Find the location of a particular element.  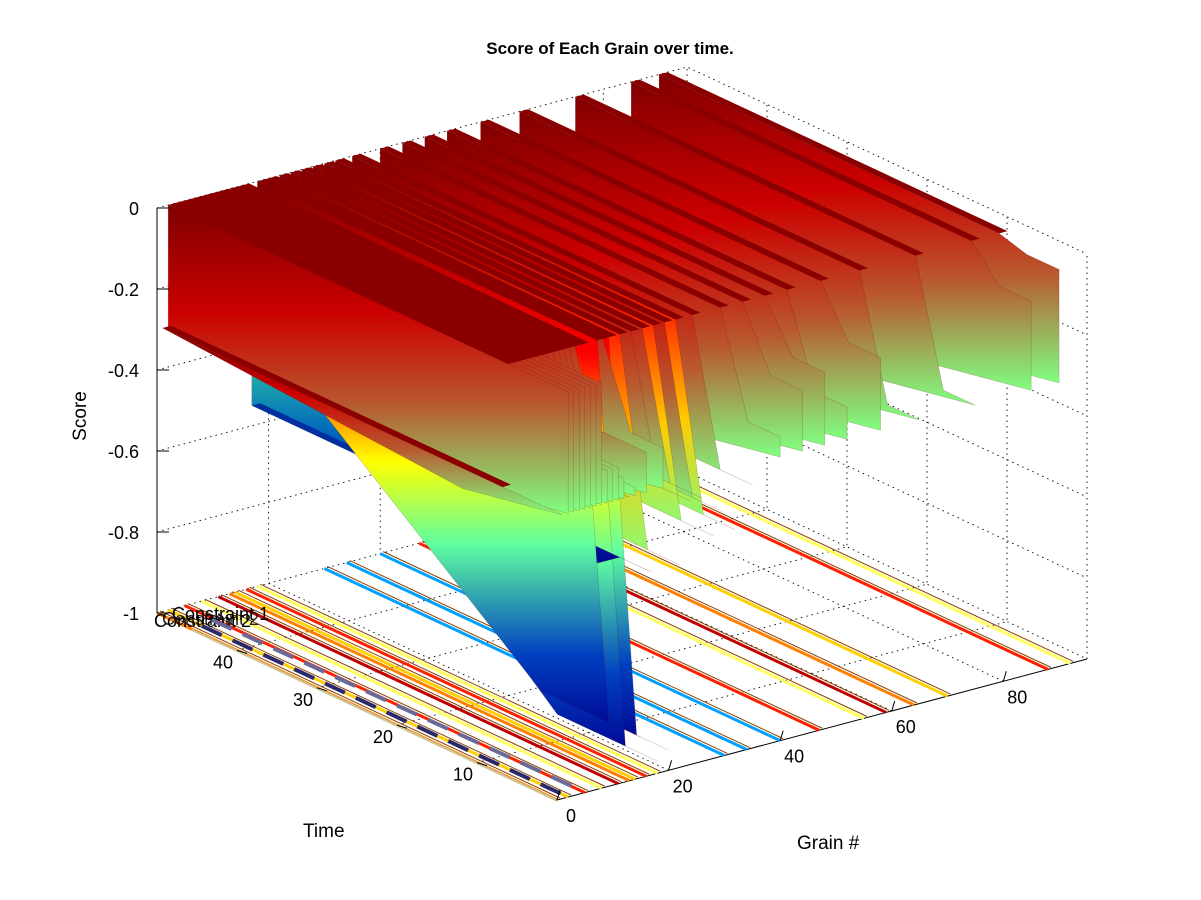

x-tick-label: 0 is located at coordinates (571, 816).